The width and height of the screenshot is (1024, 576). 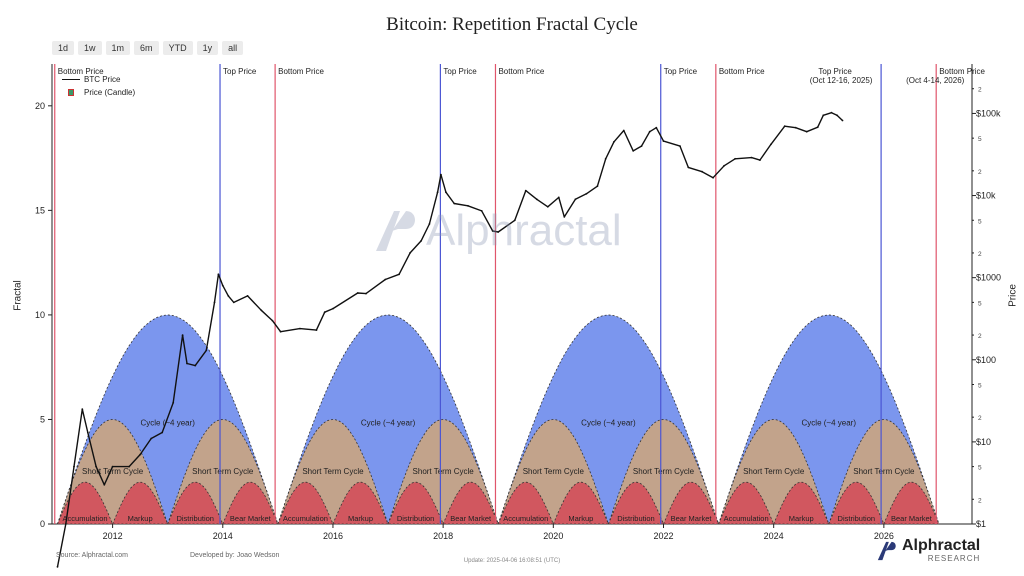 I want to click on line-swatch-icon, so click(x=71, y=79).